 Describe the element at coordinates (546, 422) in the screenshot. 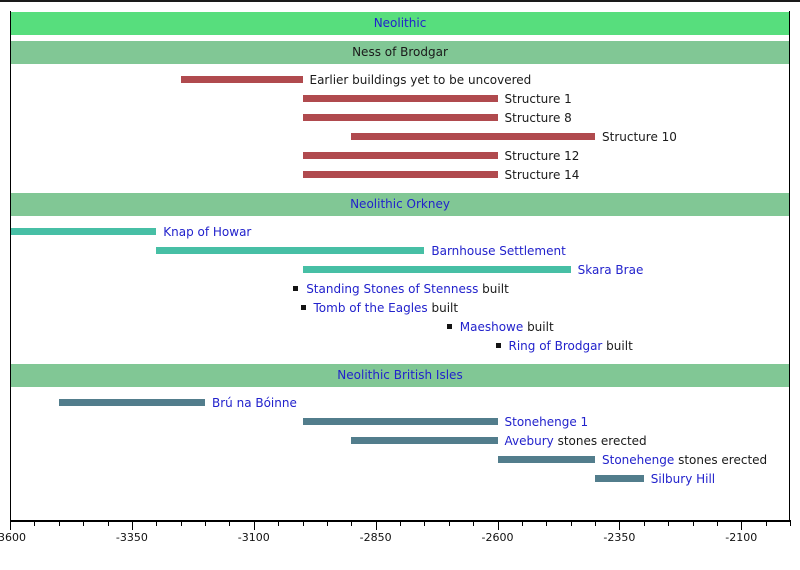

I see `link-stonehenge-1: Stonehenge 1` at that location.